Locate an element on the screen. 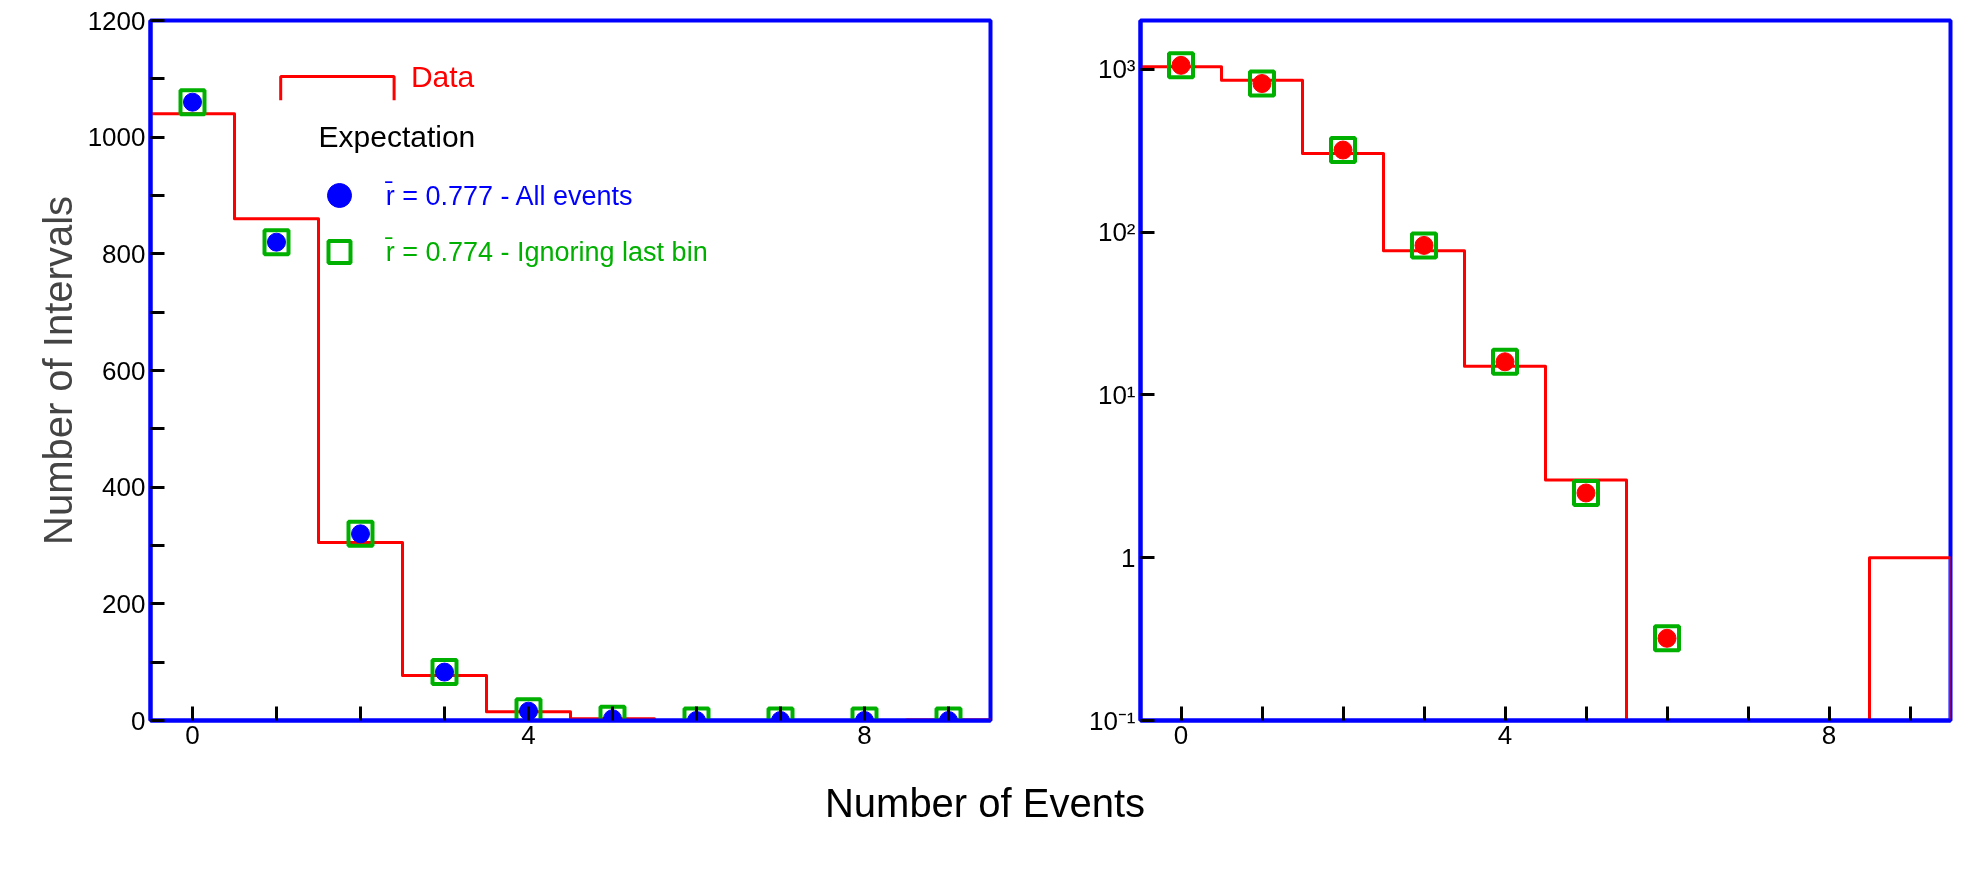 This screenshot has height=870, width=1975. y-tick-label: 10² is located at coordinates (1116, 232).